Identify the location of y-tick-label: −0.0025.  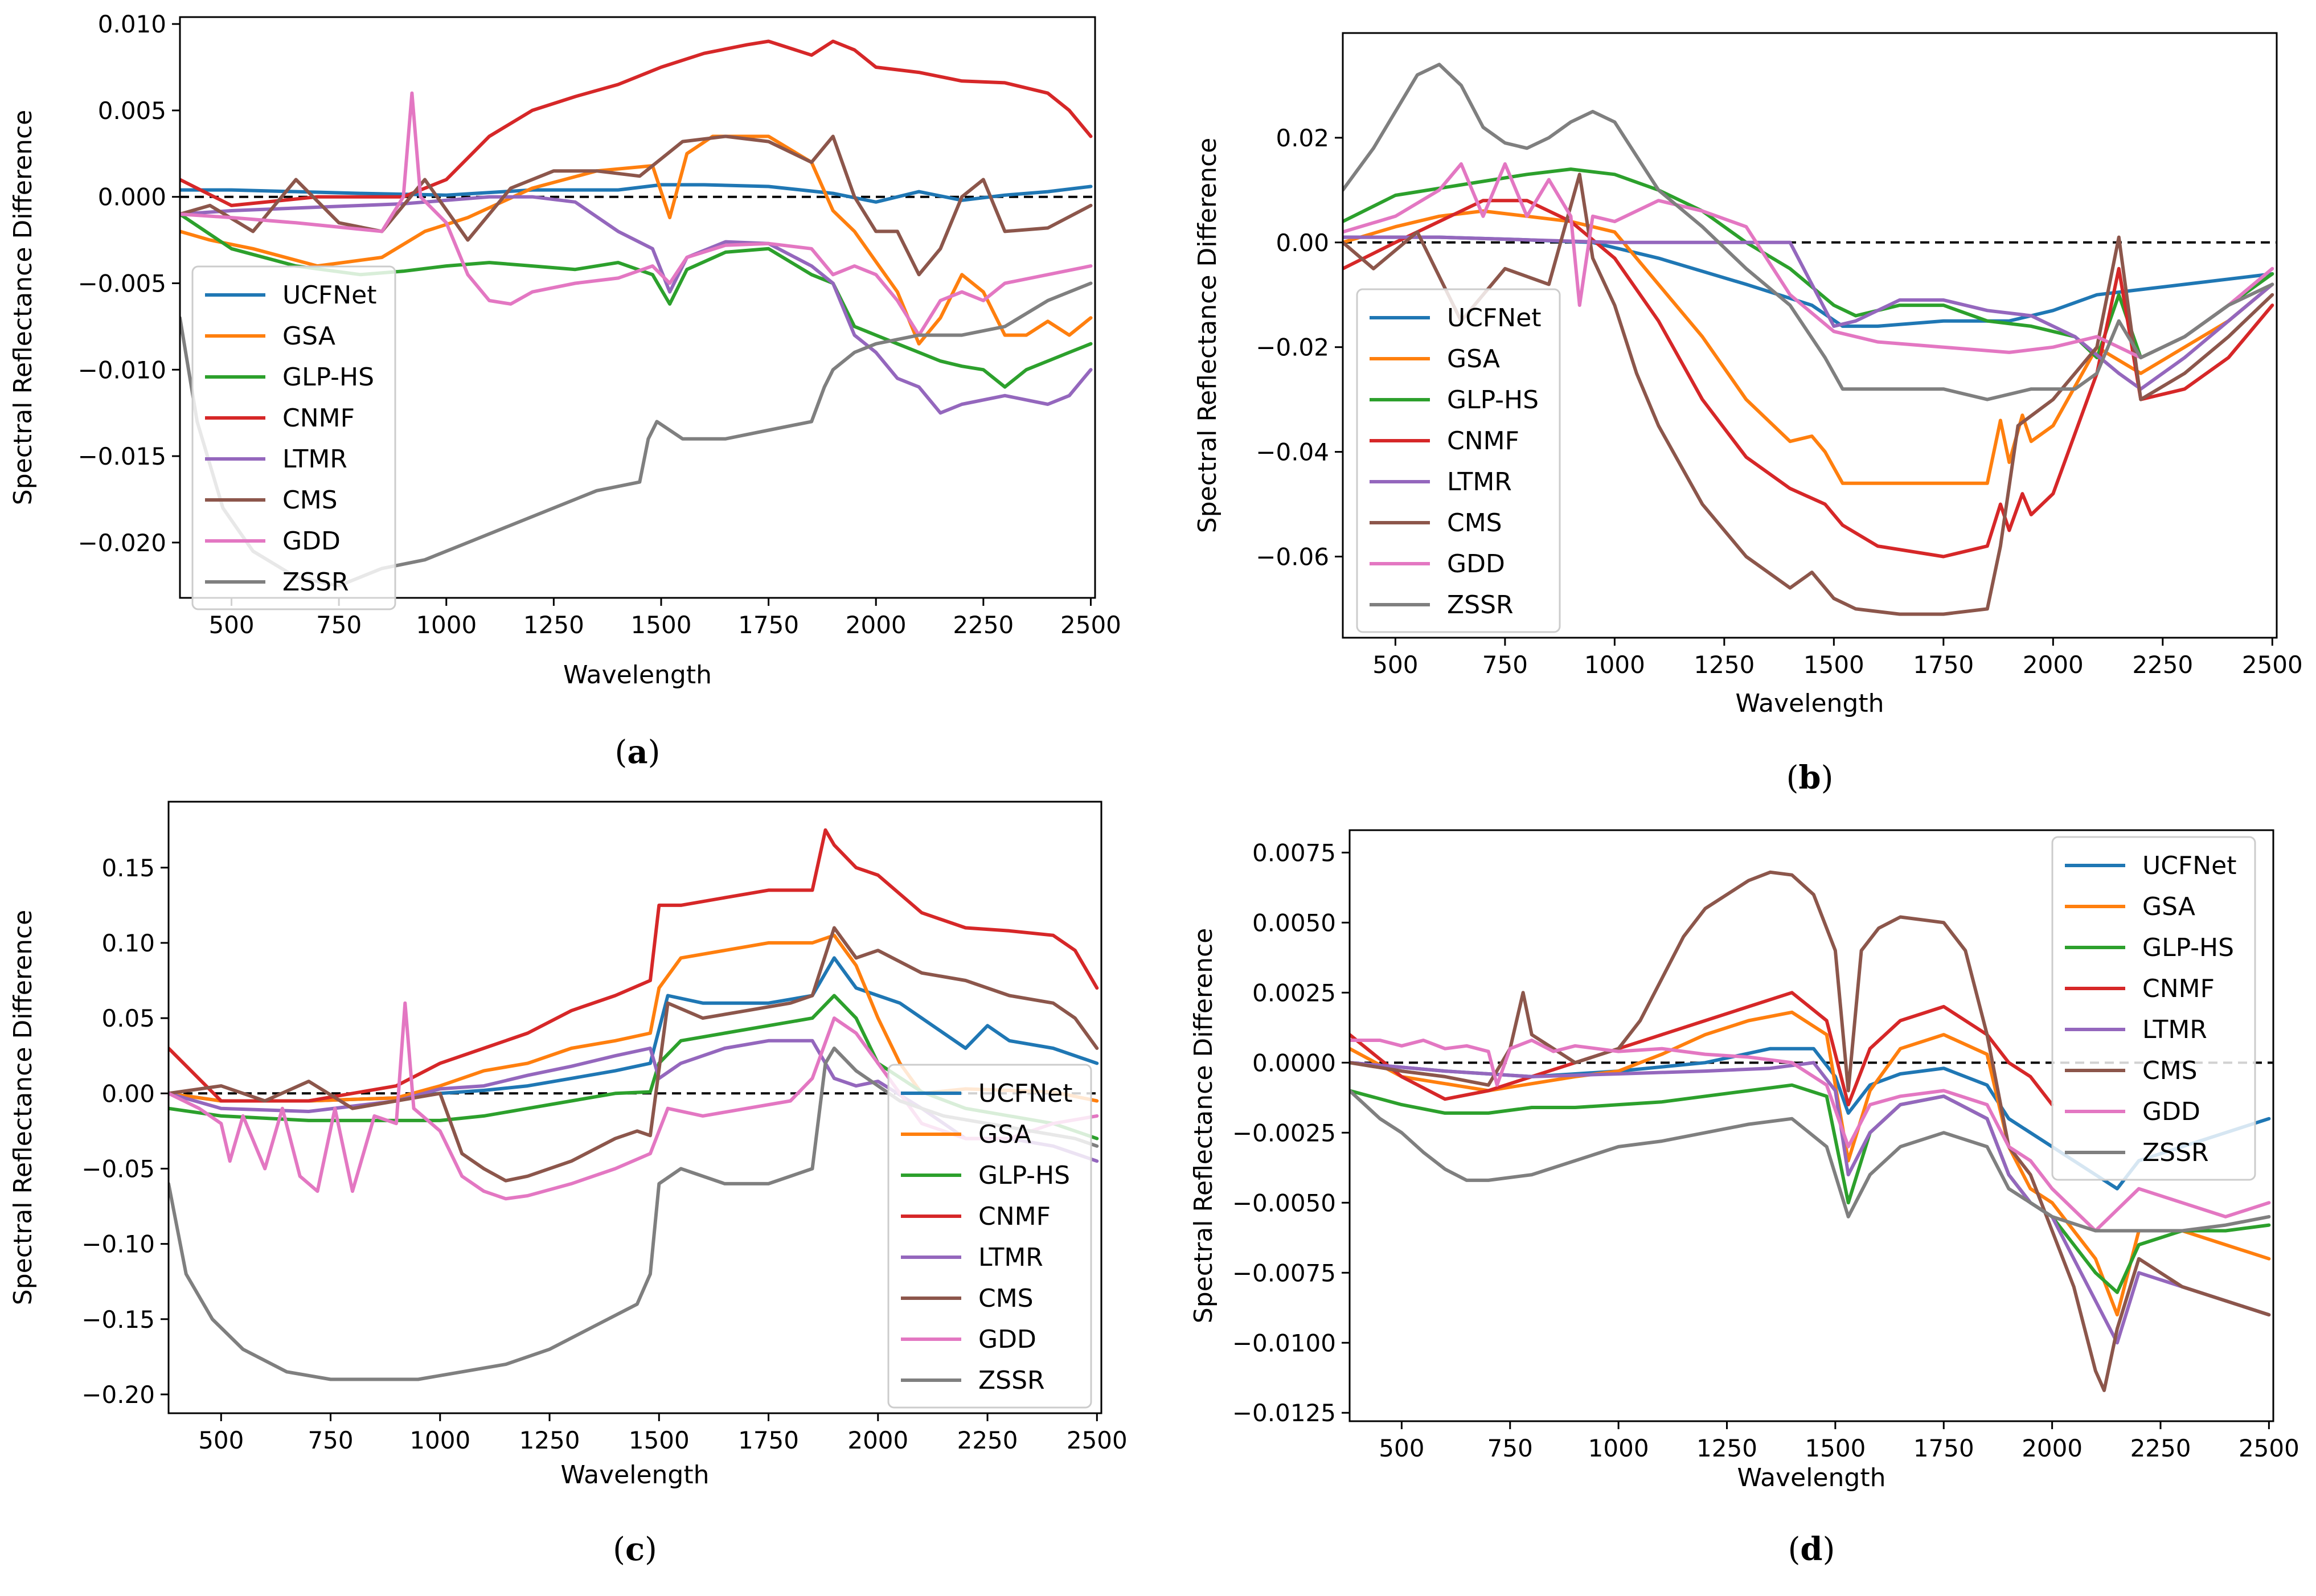
(1284, 1133).